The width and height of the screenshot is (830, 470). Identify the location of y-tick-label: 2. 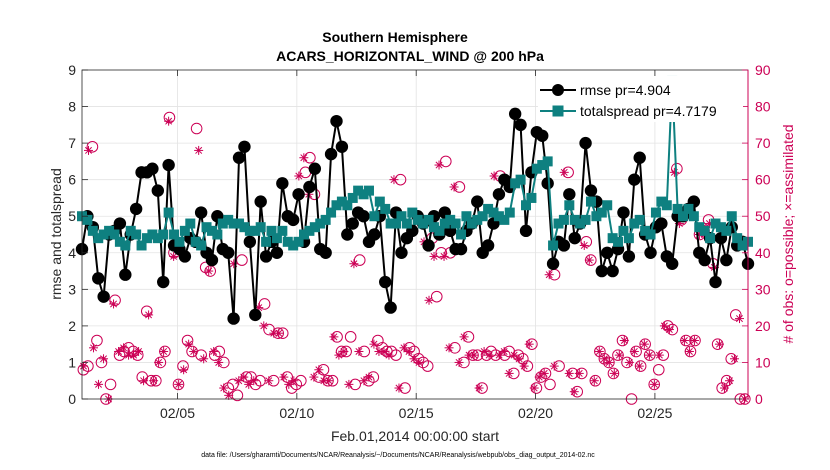
(72, 326).